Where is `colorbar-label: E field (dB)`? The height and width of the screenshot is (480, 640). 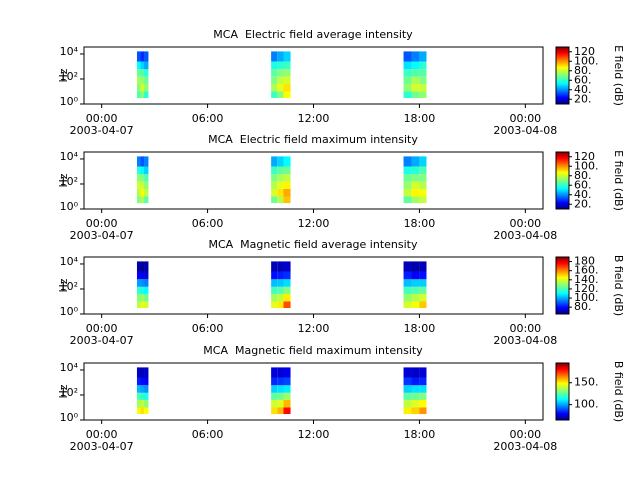
colorbar-label: E field (dB) is located at coordinates (618, 180).